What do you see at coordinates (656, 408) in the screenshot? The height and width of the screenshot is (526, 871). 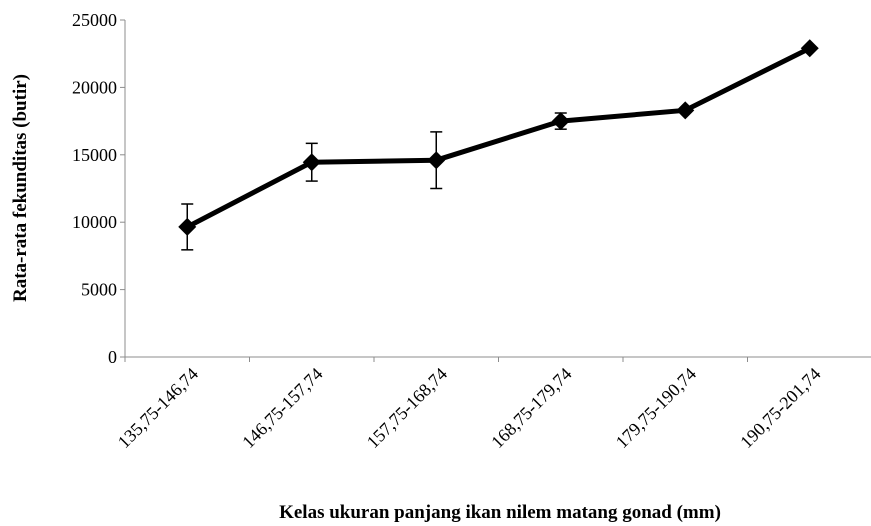 I see `x-tick-label: 179,75-190,74` at bounding box center [656, 408].